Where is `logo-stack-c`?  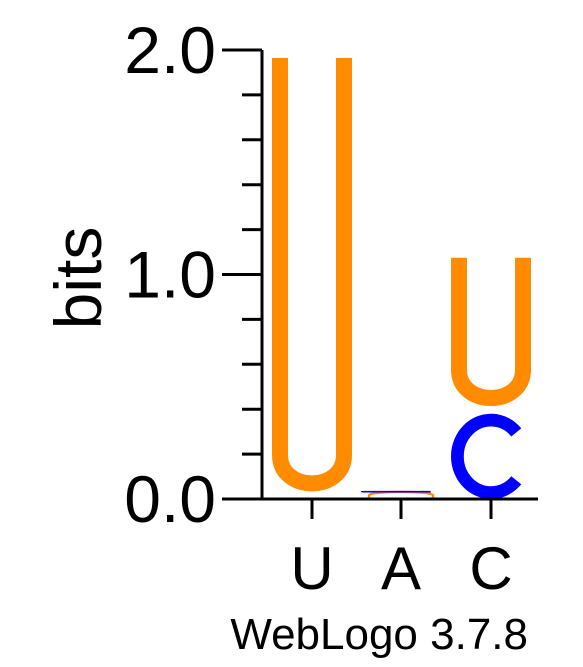 logo-stack-c is located at coordinates (491, 378).